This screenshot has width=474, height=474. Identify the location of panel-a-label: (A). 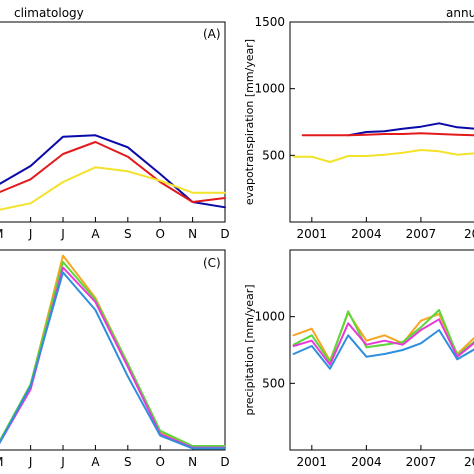
(212, 34).